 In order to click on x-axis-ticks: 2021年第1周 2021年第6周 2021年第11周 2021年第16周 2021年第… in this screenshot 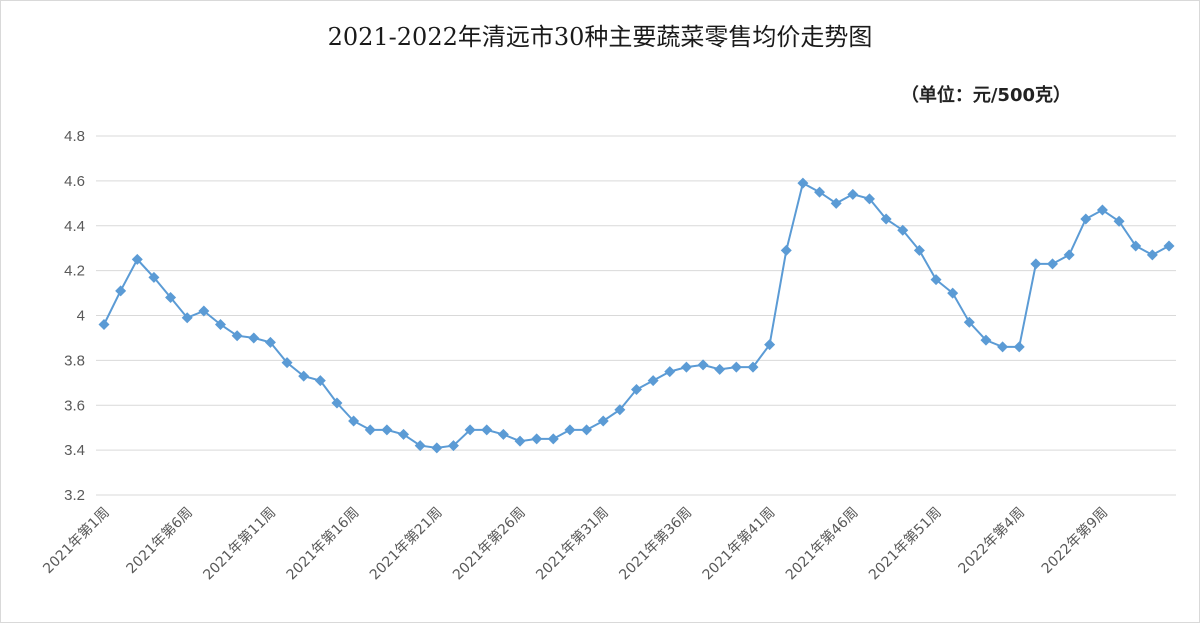, I will do `click(576, 544)`.